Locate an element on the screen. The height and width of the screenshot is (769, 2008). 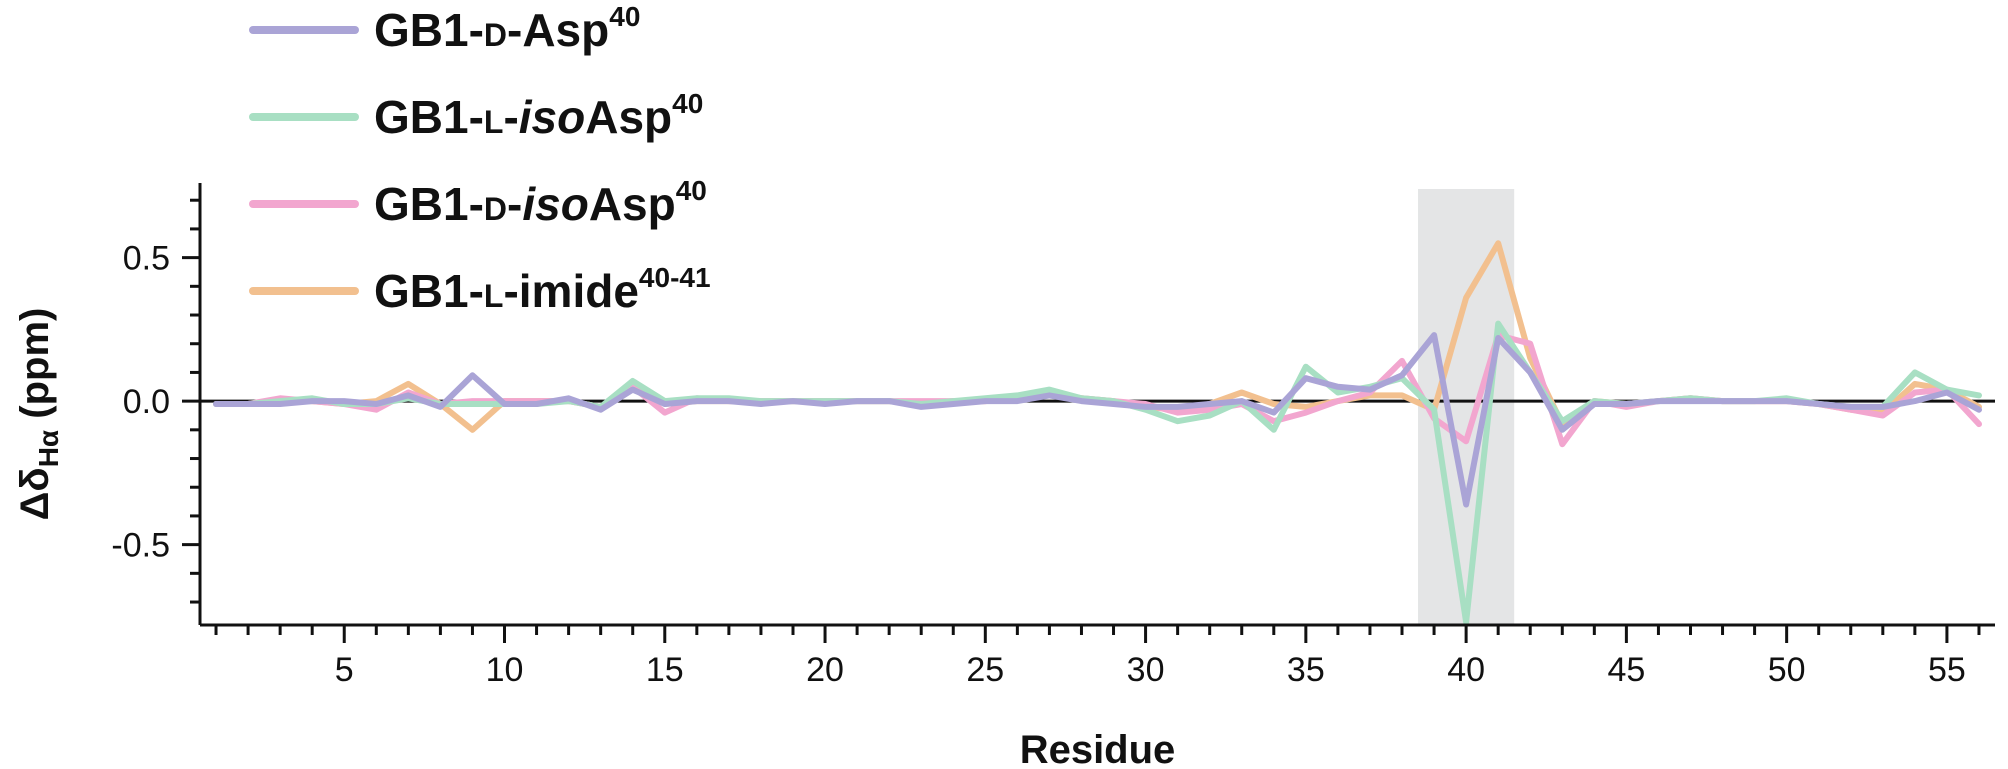
y-tick-label: 0.0 is located at coordinates (146, 402).